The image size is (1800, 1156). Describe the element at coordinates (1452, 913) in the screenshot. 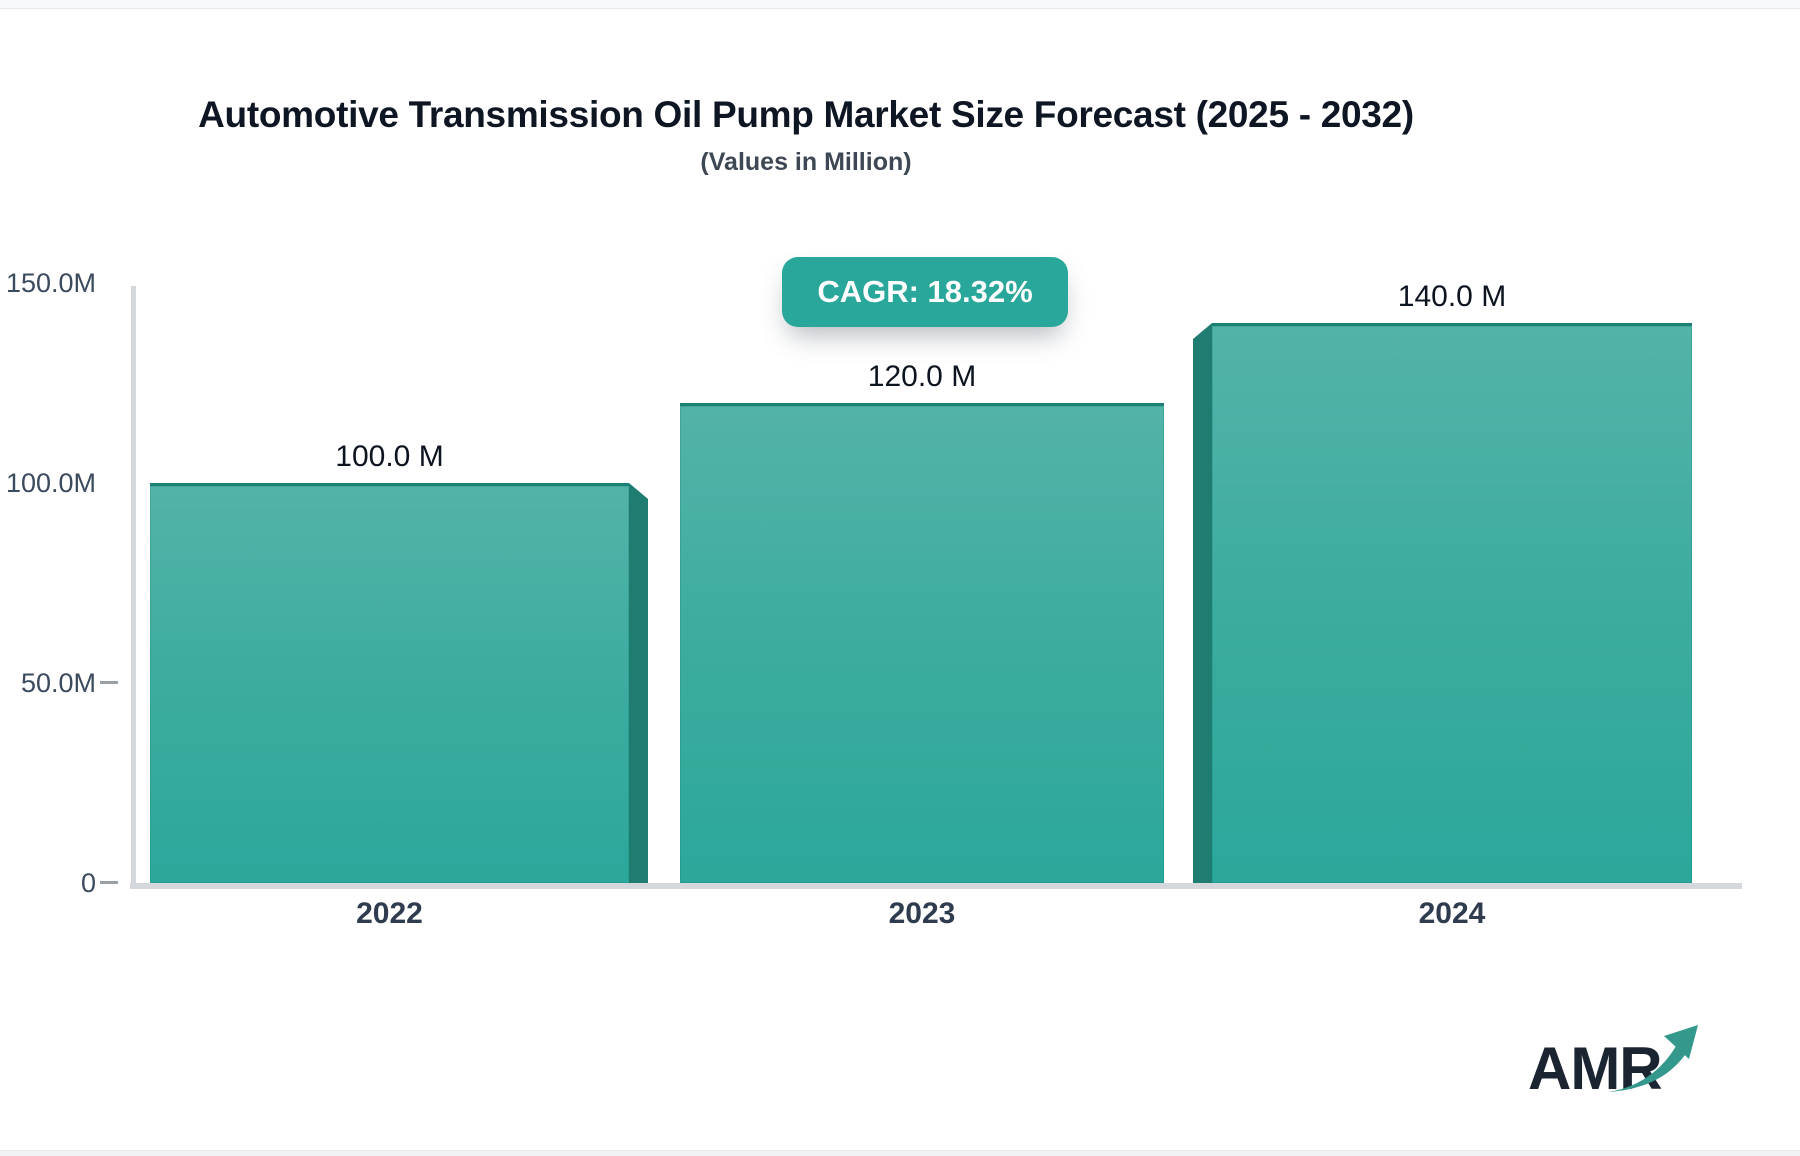

I see `x-axis-label: 2024` at that location.